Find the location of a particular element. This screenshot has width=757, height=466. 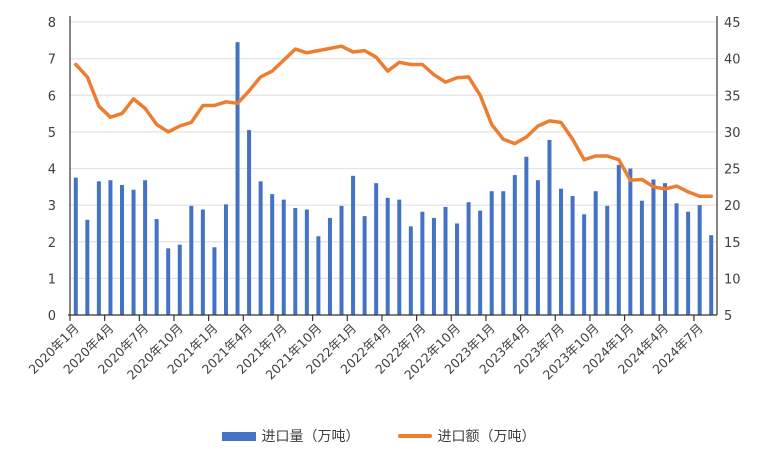

legend: 进口量（万吨） 进口额（万吨） is located at coordinates (378, 436).